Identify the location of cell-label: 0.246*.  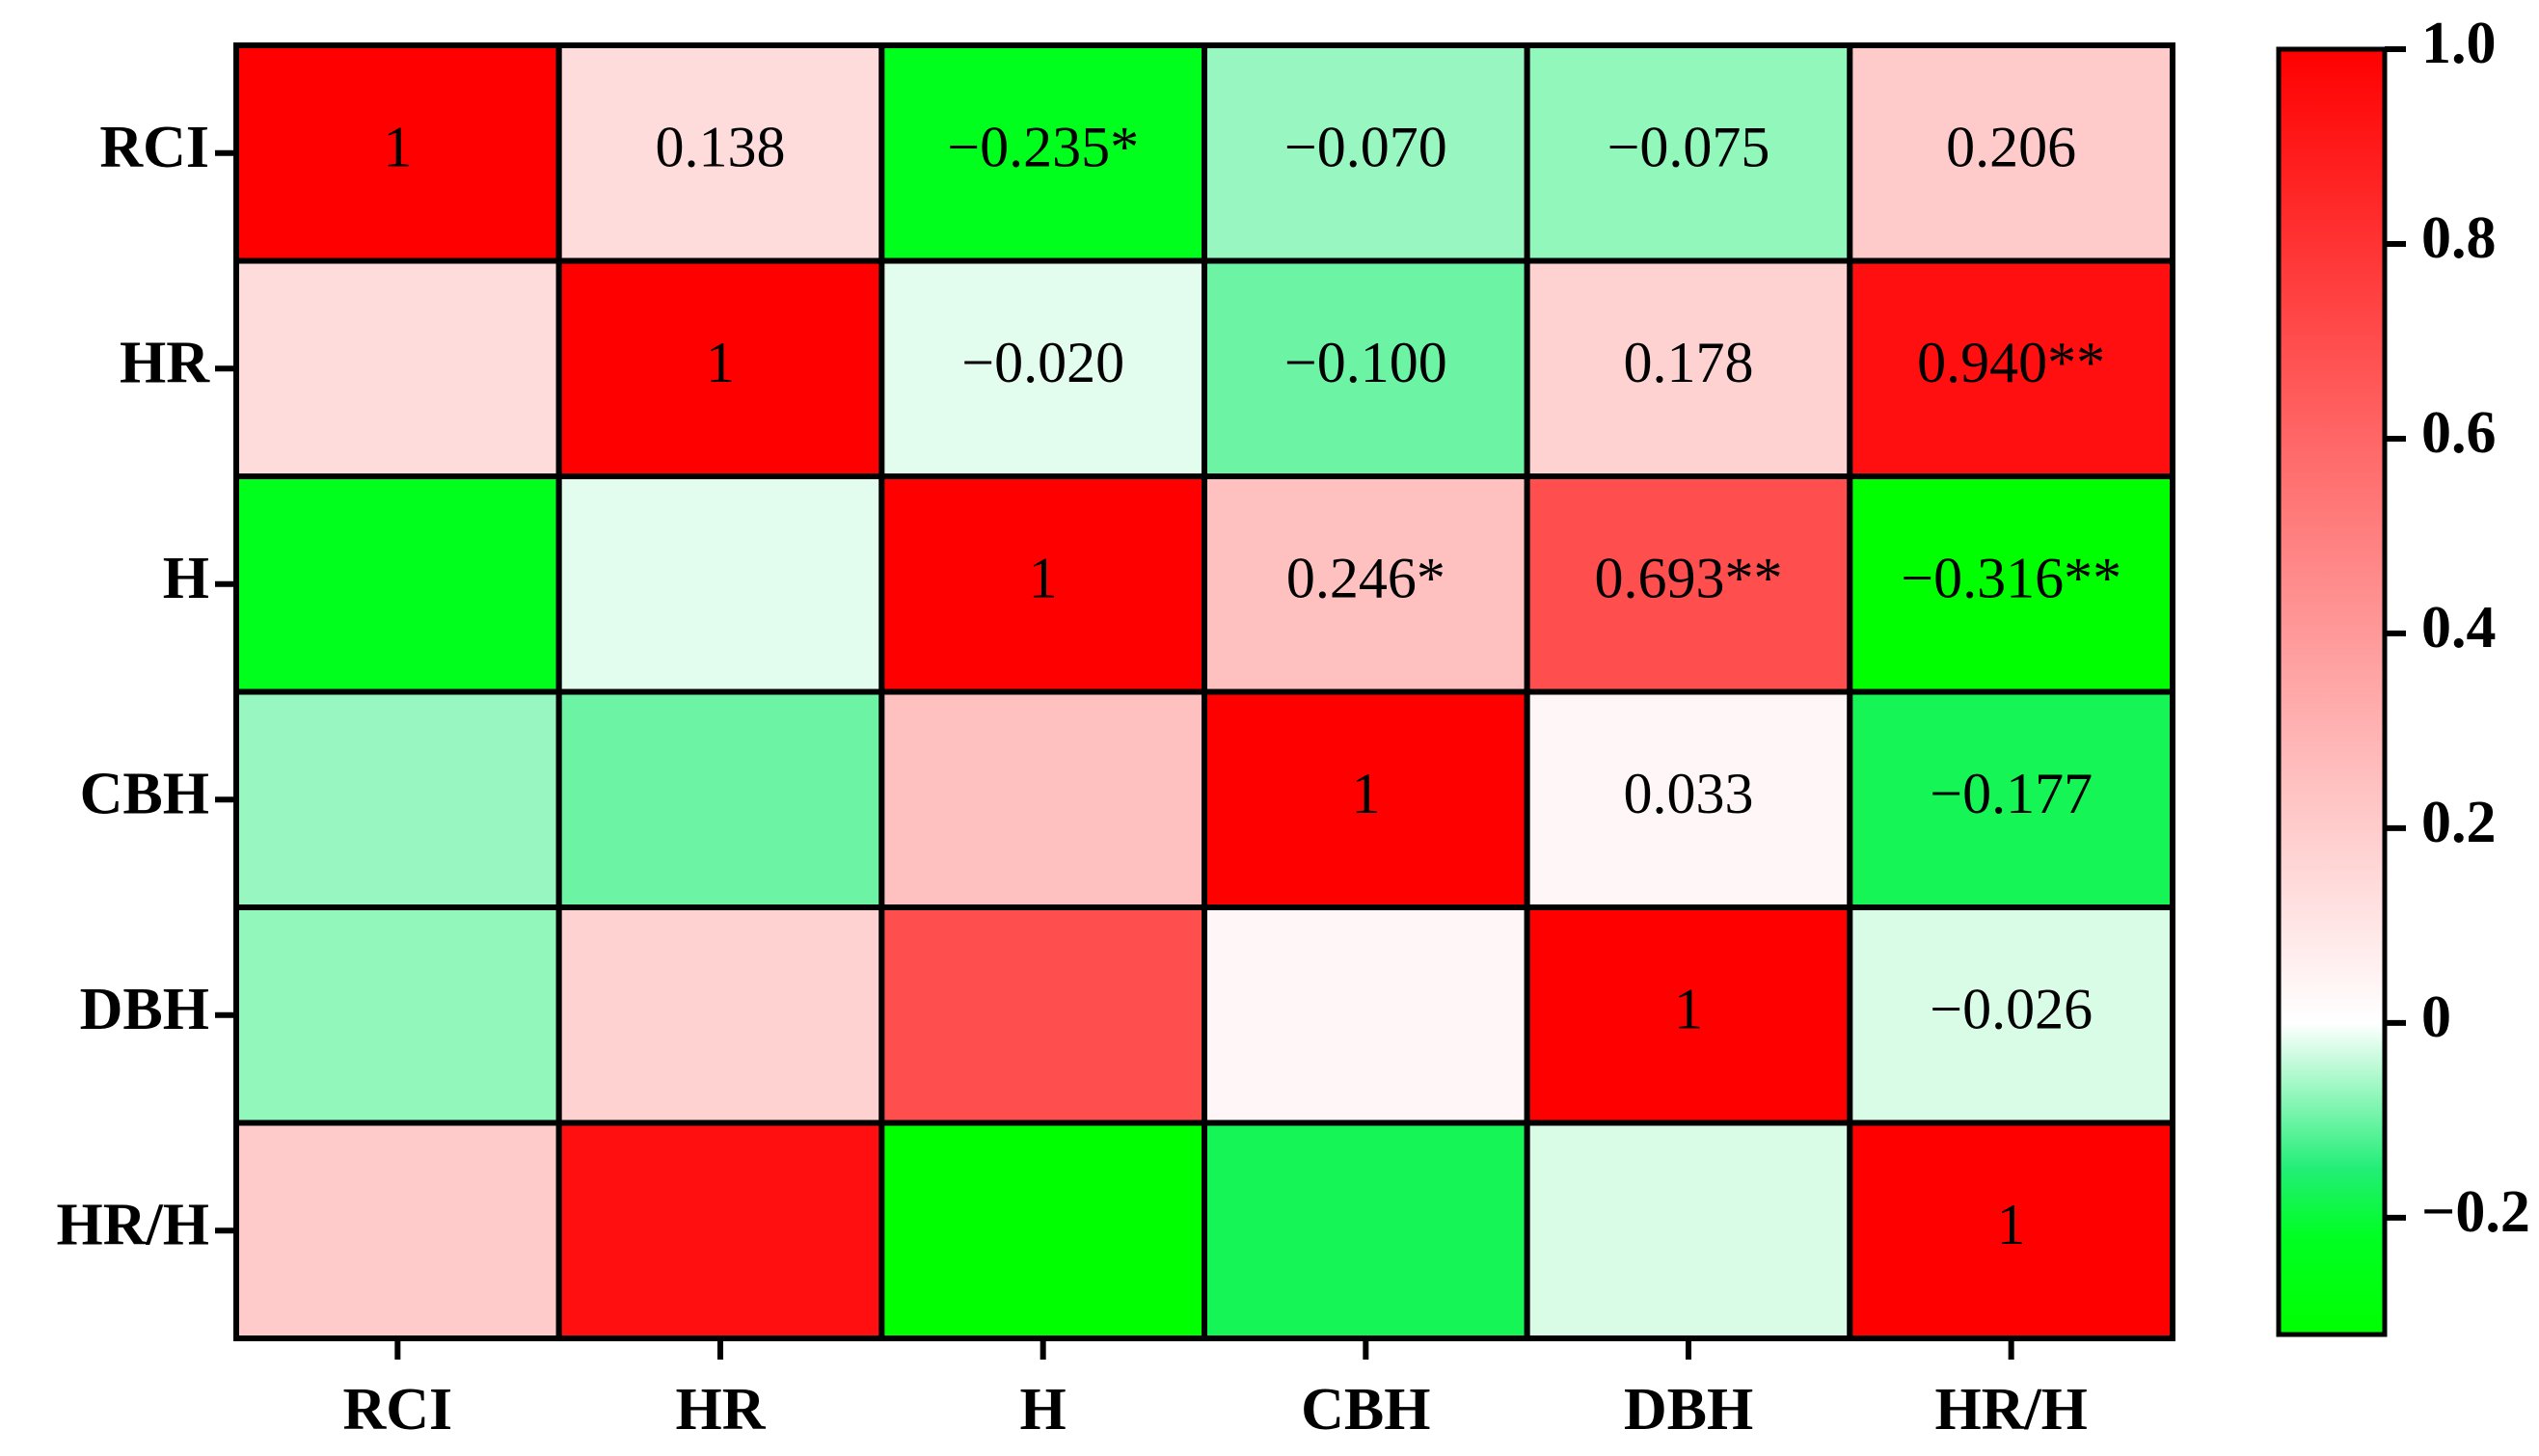
(1365, 578).